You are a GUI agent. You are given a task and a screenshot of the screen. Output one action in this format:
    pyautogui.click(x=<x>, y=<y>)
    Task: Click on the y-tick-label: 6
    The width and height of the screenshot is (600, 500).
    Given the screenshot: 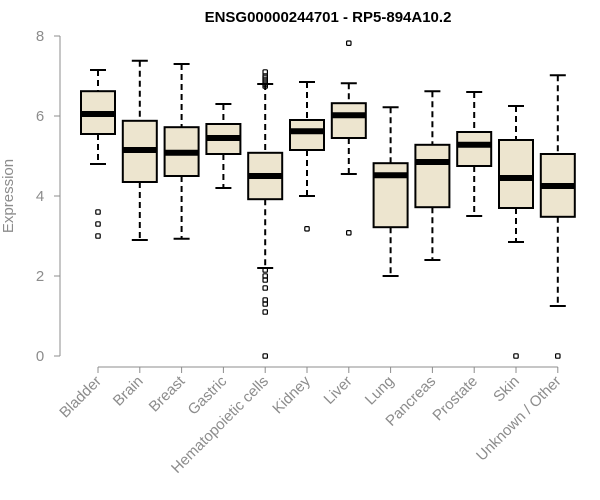 What is the action you would take?
    pyautogui.click(x=40, y=116)
    